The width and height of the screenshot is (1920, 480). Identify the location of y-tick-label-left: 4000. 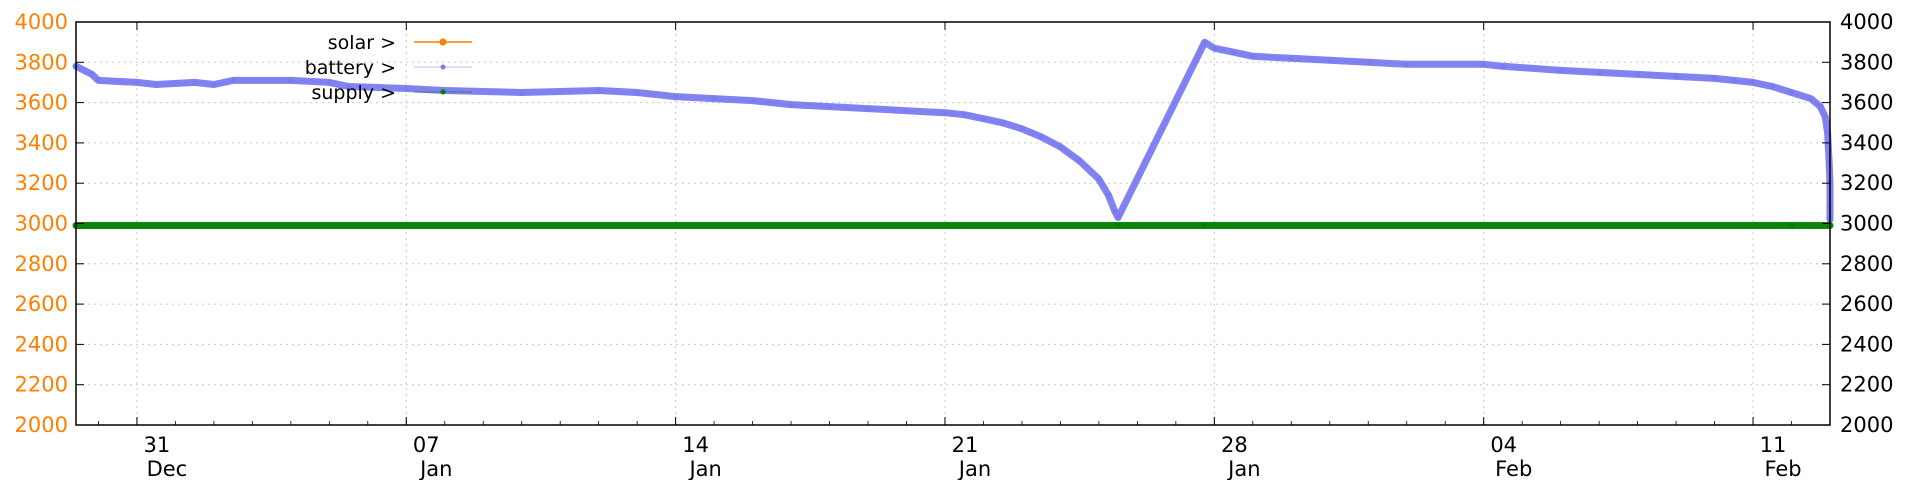
(41, 22).